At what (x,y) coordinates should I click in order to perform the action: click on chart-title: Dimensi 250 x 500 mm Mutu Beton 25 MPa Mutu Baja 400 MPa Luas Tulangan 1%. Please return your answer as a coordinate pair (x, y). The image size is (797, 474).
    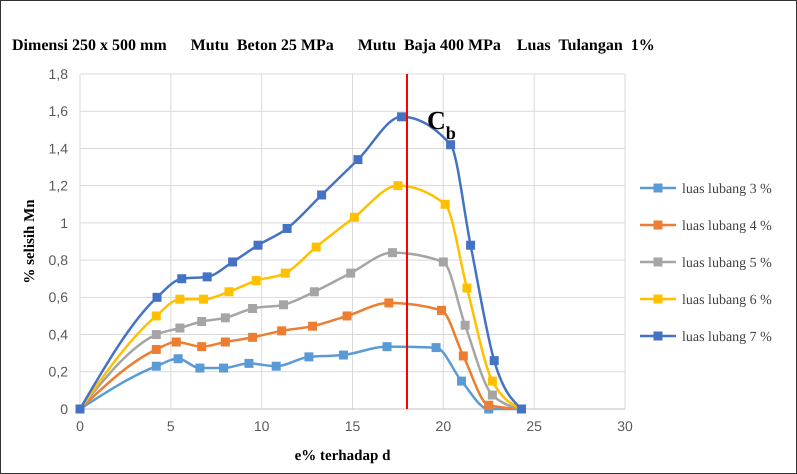
    Looking at the image, I should click on (333, 45).